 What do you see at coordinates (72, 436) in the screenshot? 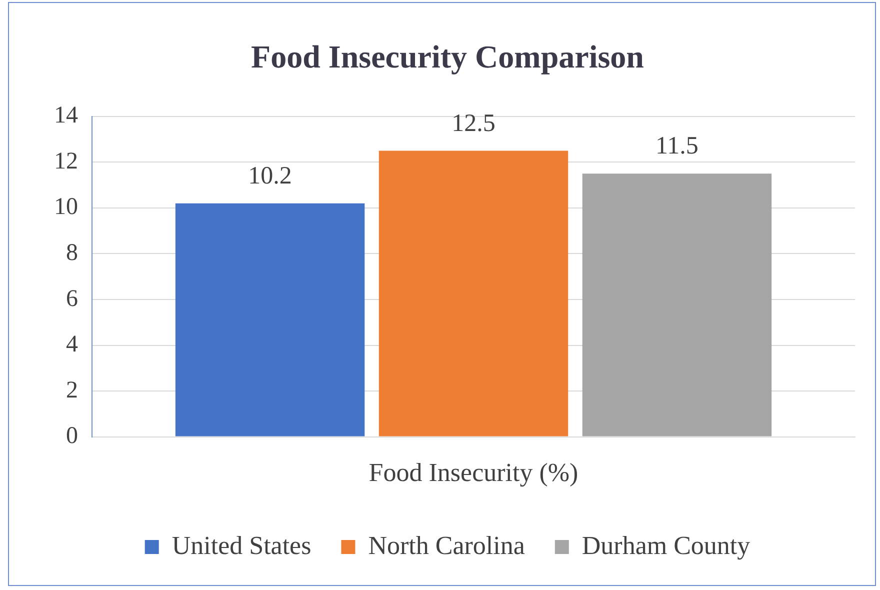
I see `y-tick-label: 0` at bounding box center [72, 436].